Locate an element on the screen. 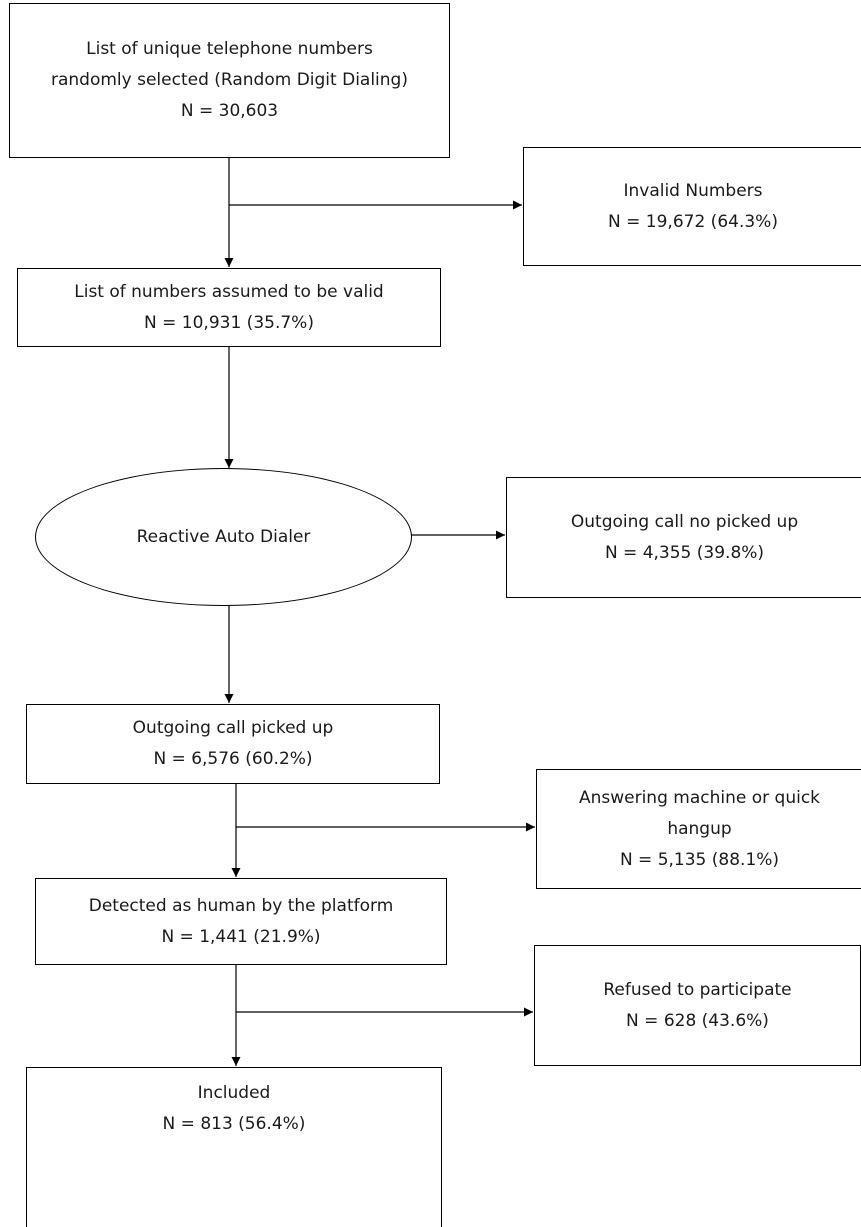  box-selected-line1: List of unique telephone numbers is located at coordinates (229, 49).